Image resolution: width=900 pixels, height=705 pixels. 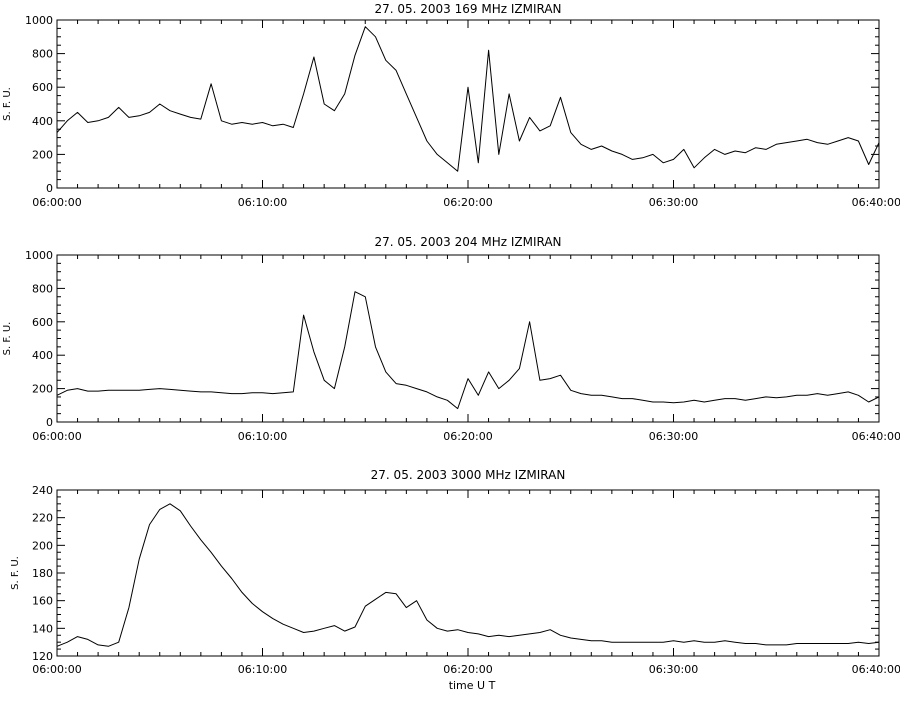 I want to click on y-tick-label: 160, so click(x=42, y=601).